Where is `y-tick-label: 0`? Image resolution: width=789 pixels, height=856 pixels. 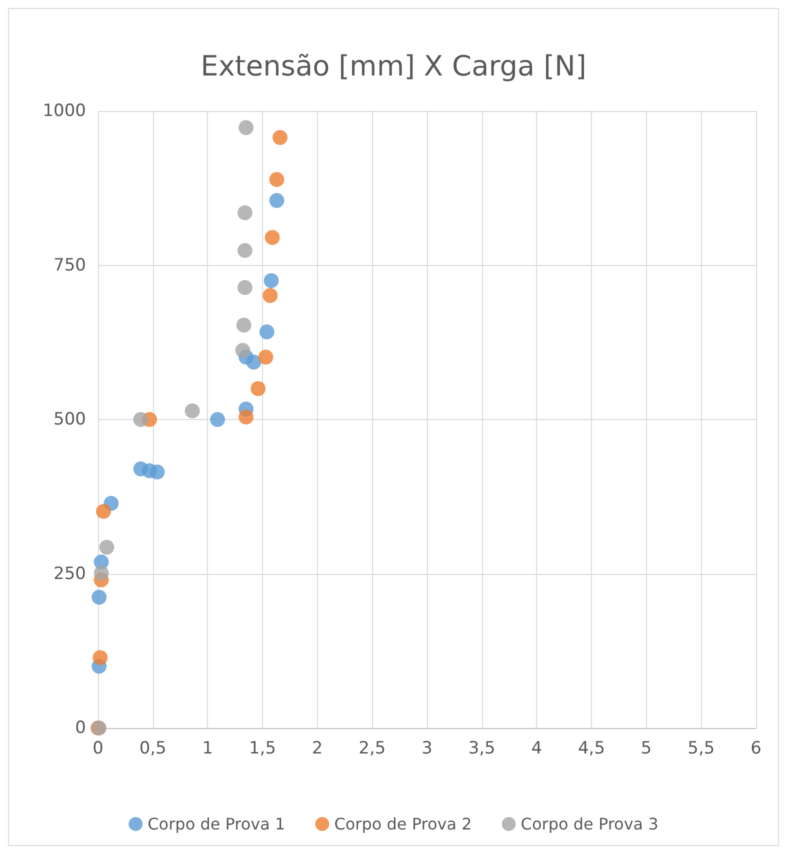 y-tick-label: 0 is located at coordinates (80, 728).